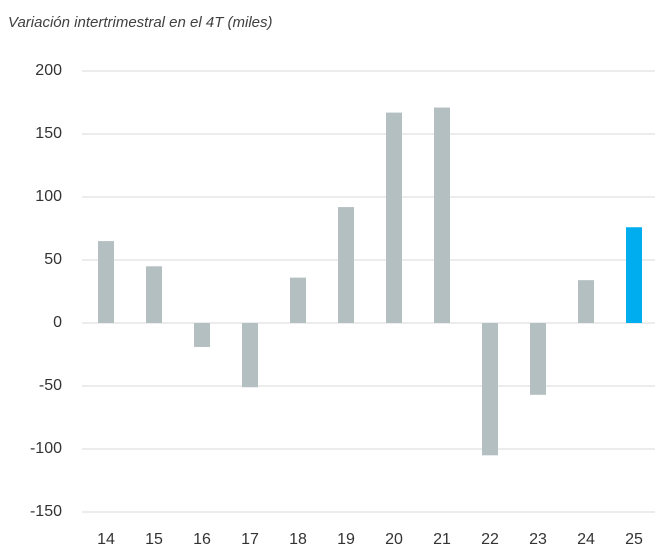 The height and width of the screenshot is (550, 662). What do you see at coordinates (57, 322) in the screenshot?
I see `y-tick-label: 0` at bounding box center [57, 322].